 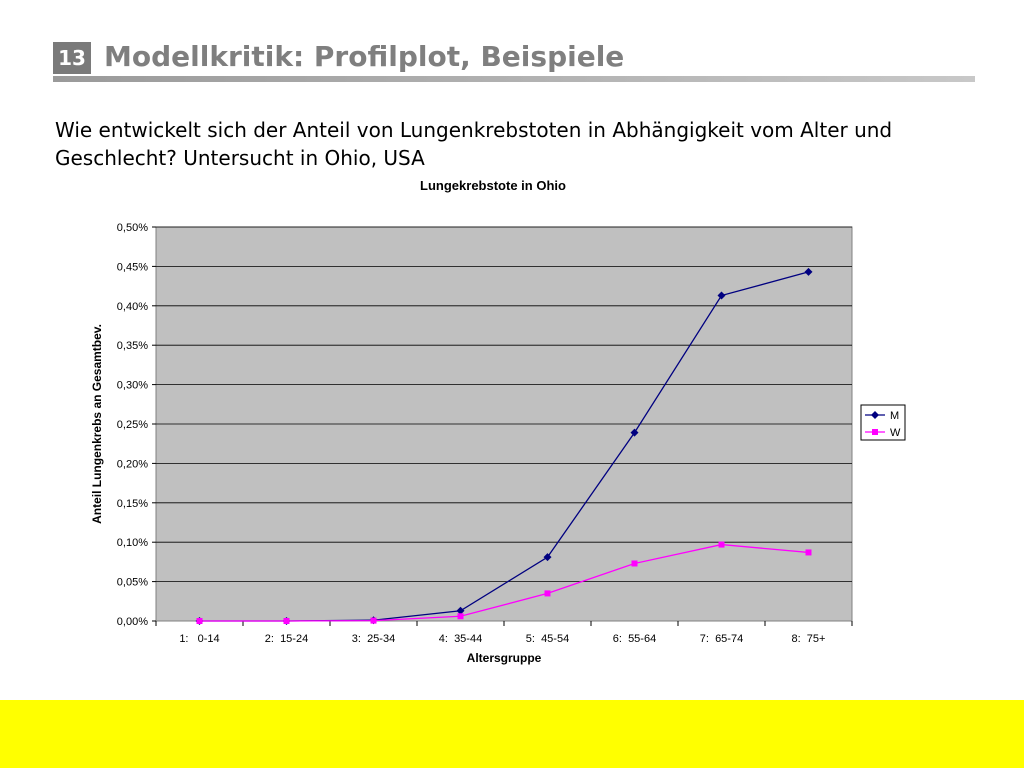 I want to click on footer-bar, so click(x=512, y=734).